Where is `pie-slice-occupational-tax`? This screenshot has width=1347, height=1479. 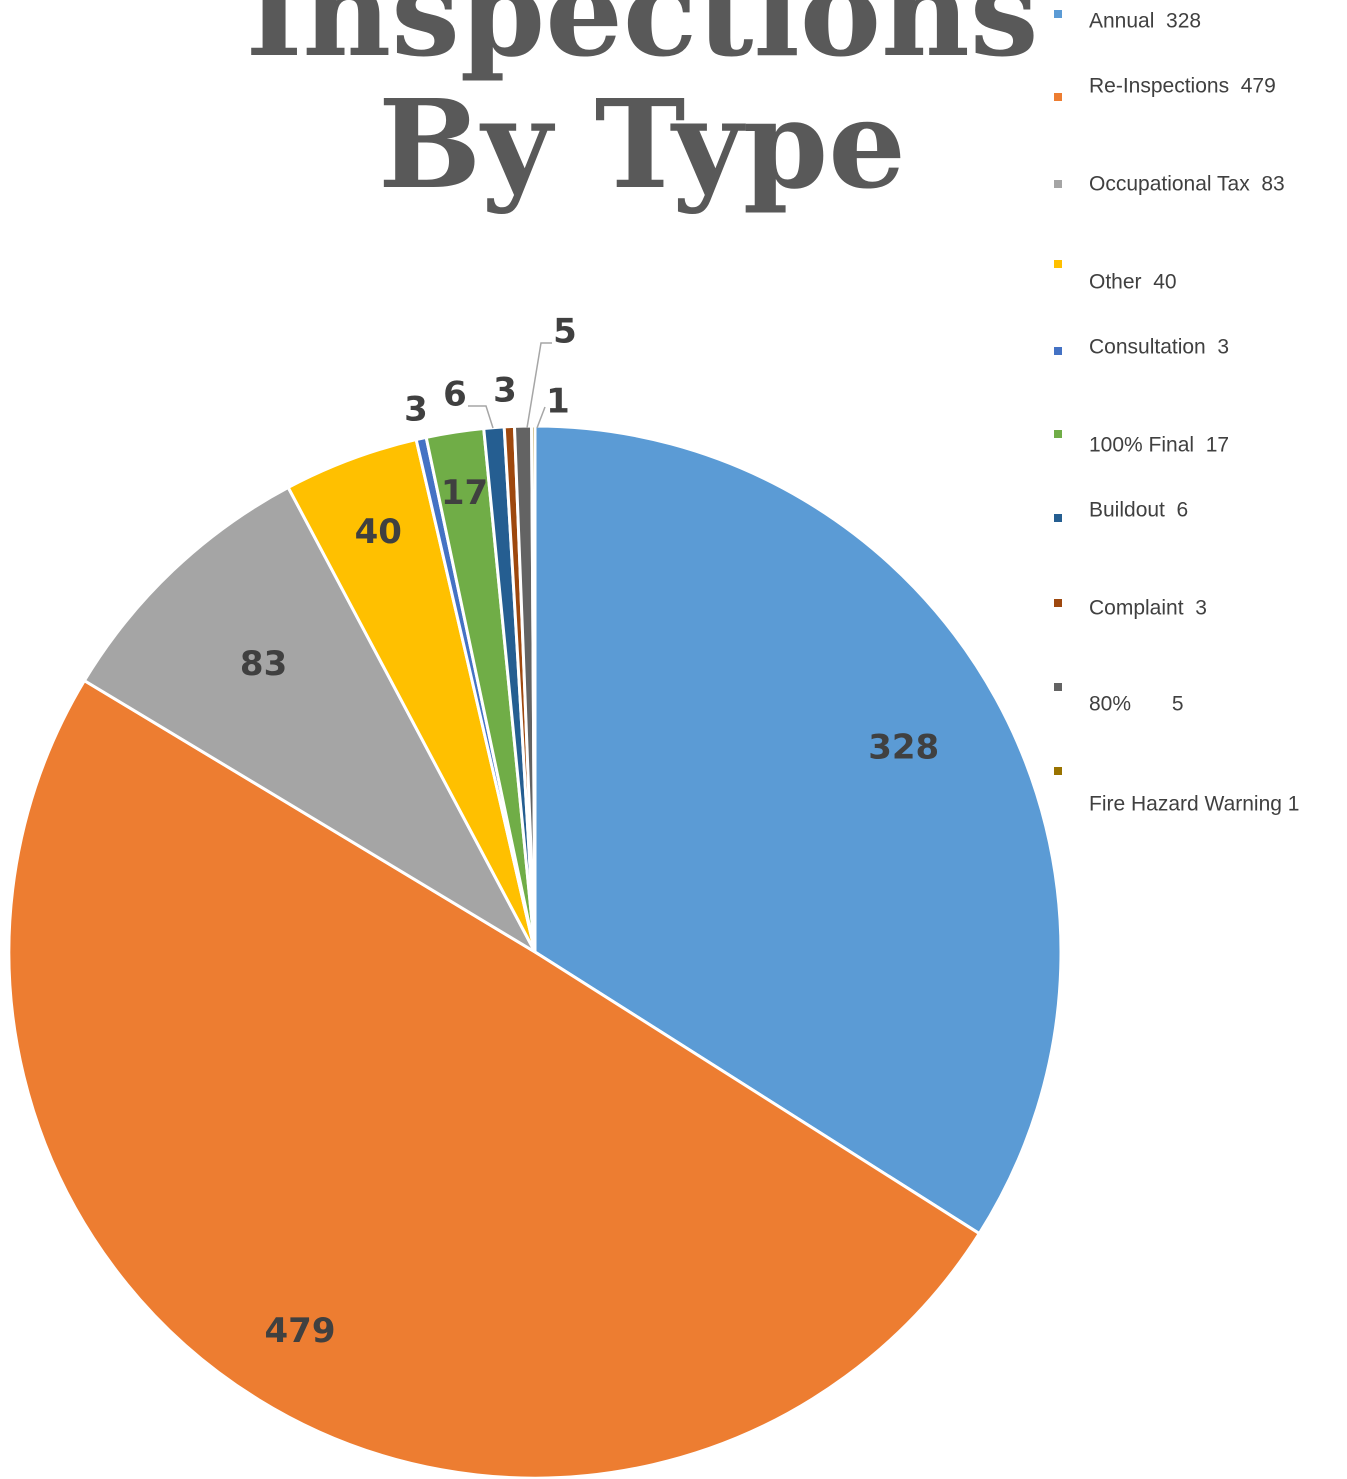
pie-slice-occupational-tax is located at coordinates (310, 721).